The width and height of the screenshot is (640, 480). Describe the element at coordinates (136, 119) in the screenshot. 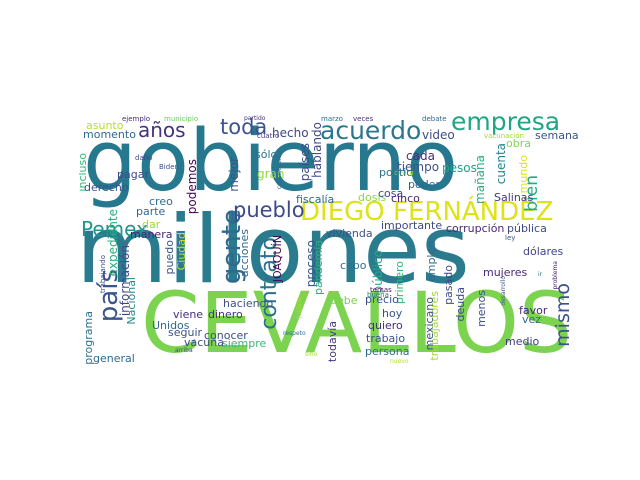

I see `word-ejemplo: ejemplo` at that location.